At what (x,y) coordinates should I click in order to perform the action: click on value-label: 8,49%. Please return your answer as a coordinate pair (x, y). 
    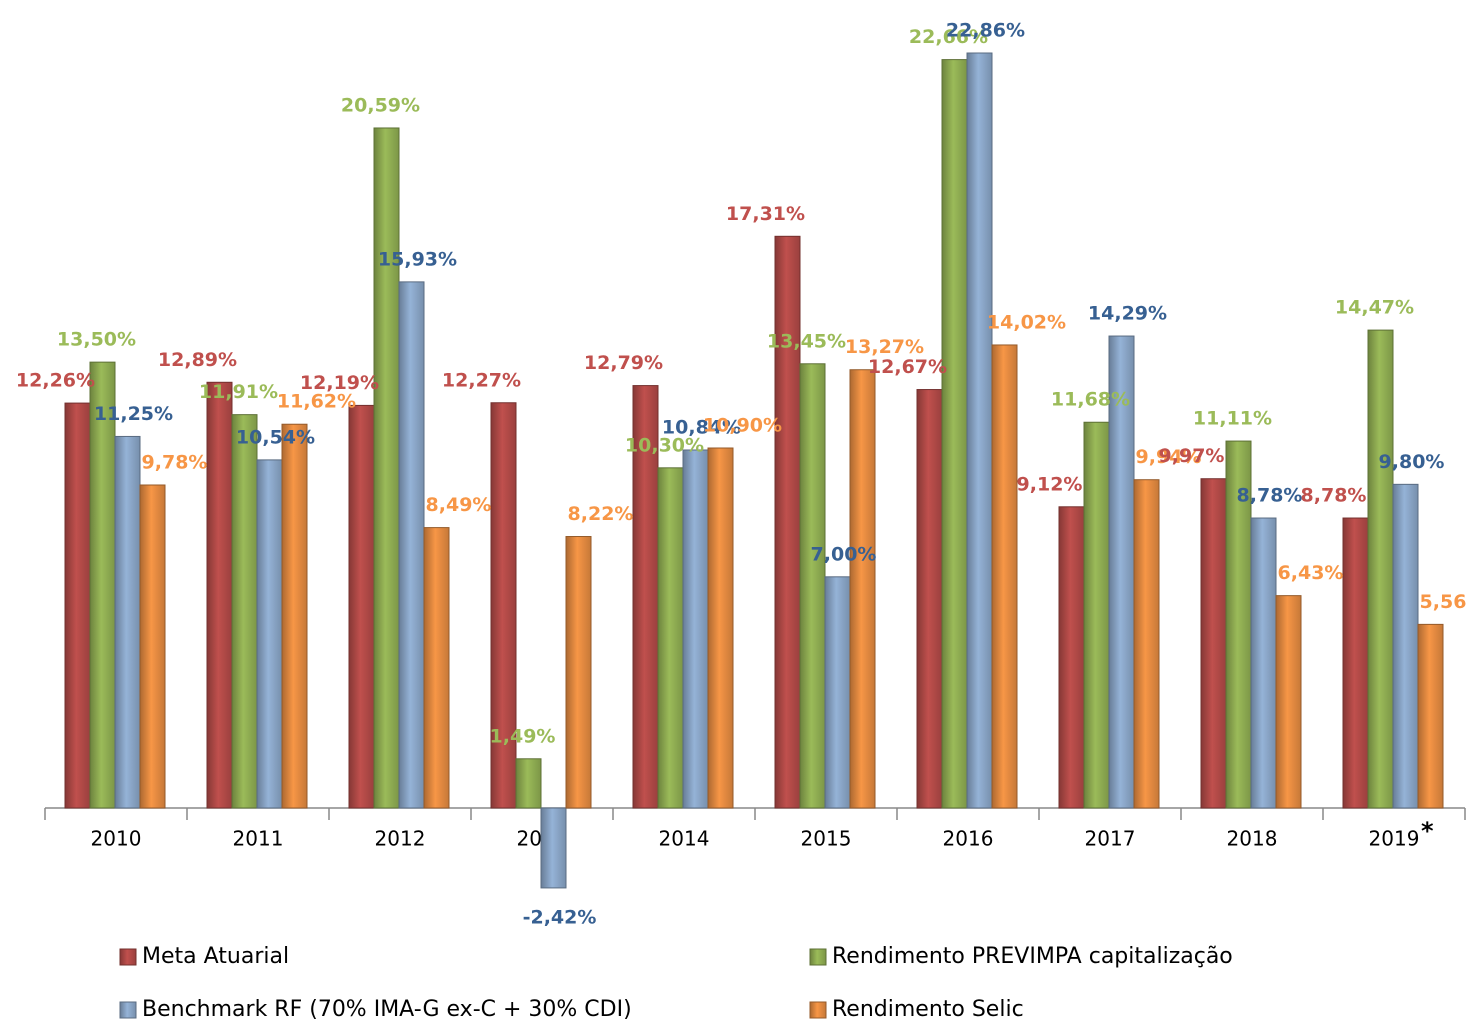
    Looking at the image, I should click on (459, 505).